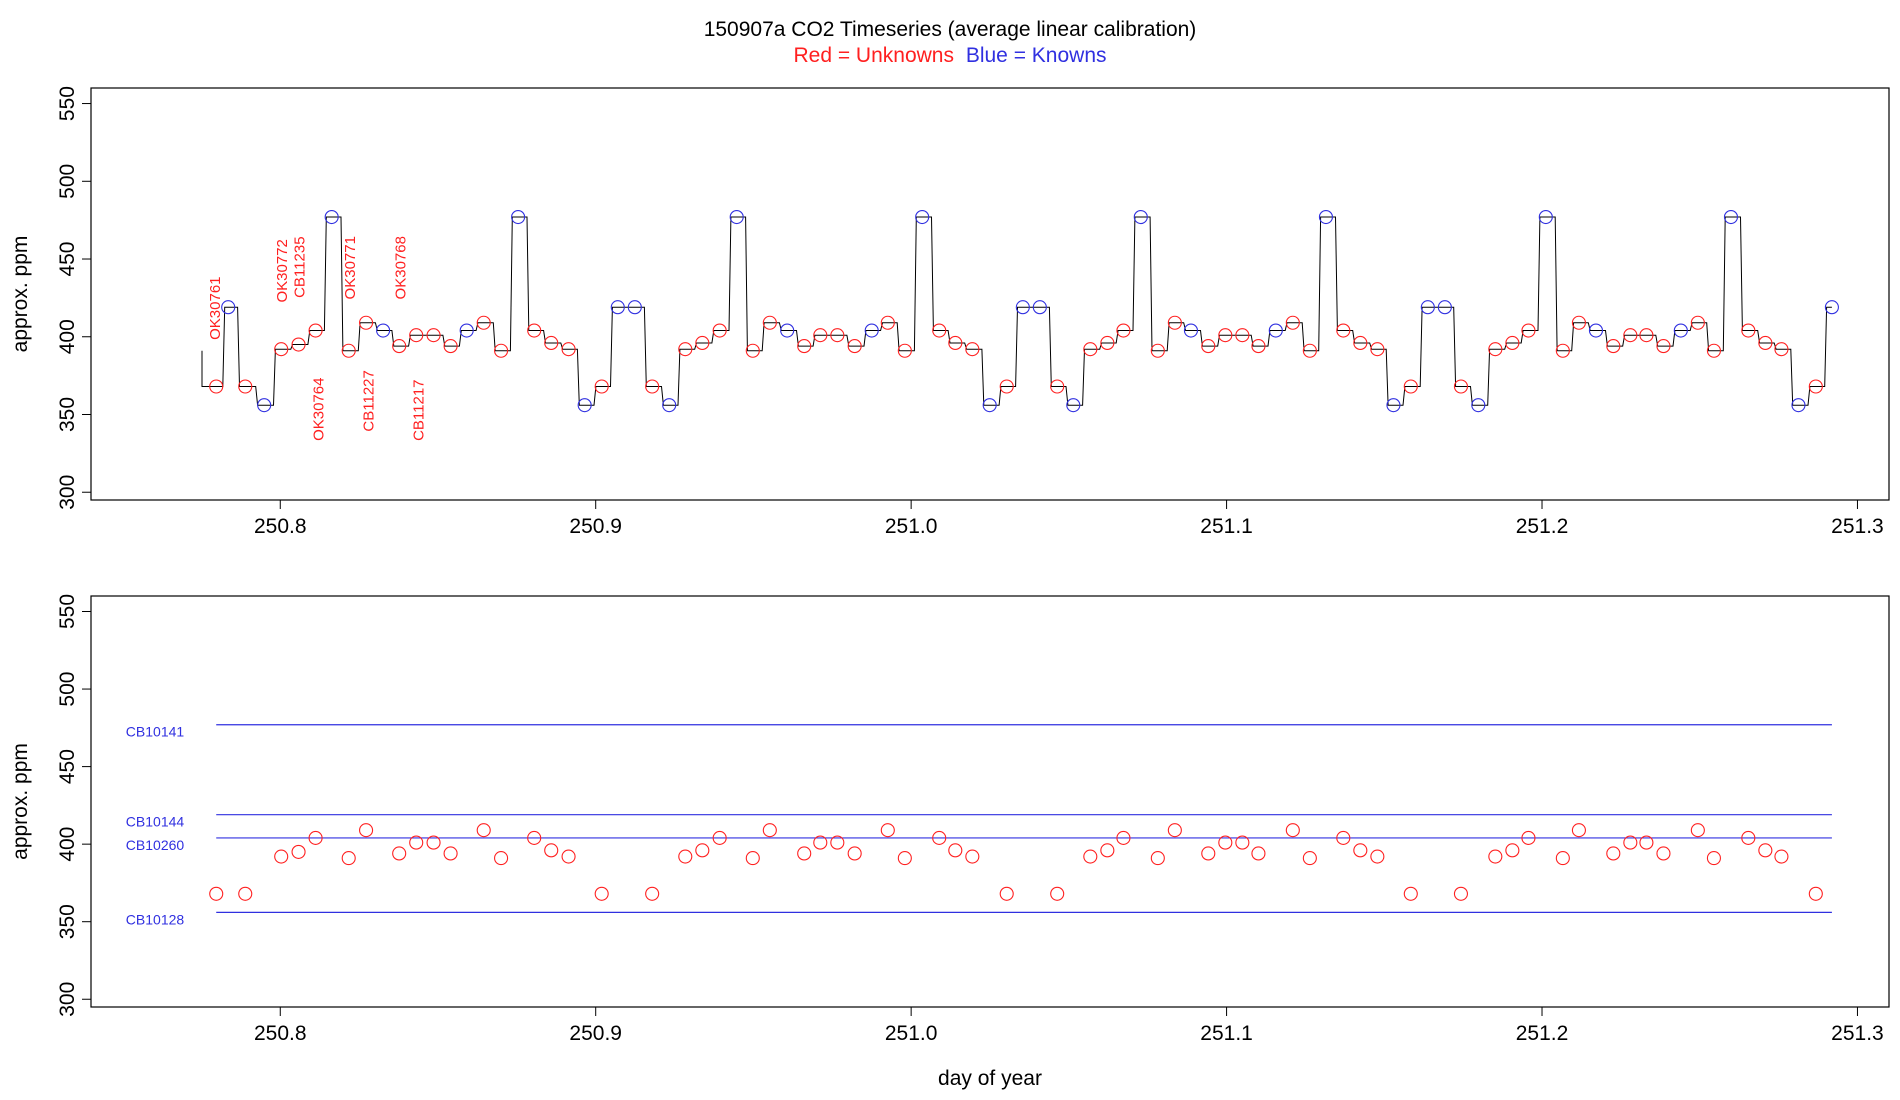 The height and width of the screenshot is (1100, 1900). Describe the element at coordinates (1226, 526) in the screenshot. I see `top-x-tick-label: 251.1` at that location.